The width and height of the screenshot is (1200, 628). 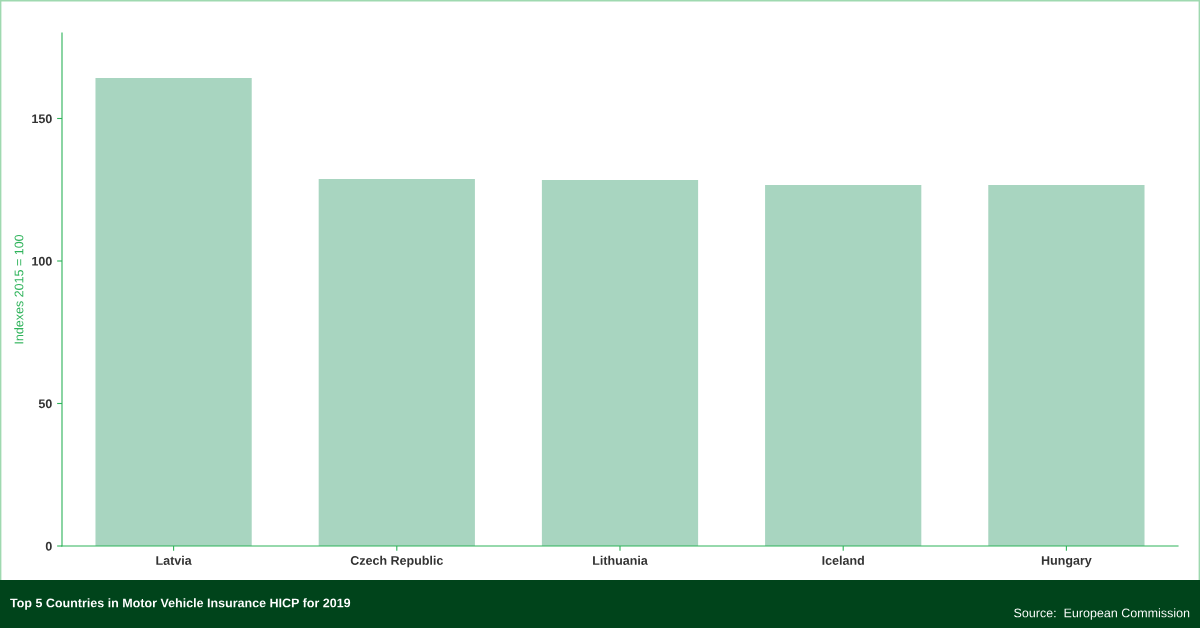 What do you see at coordinates (42, 261) in the screenshot?
I see `y-tick-label: 100` at bounding box center [42, 261].